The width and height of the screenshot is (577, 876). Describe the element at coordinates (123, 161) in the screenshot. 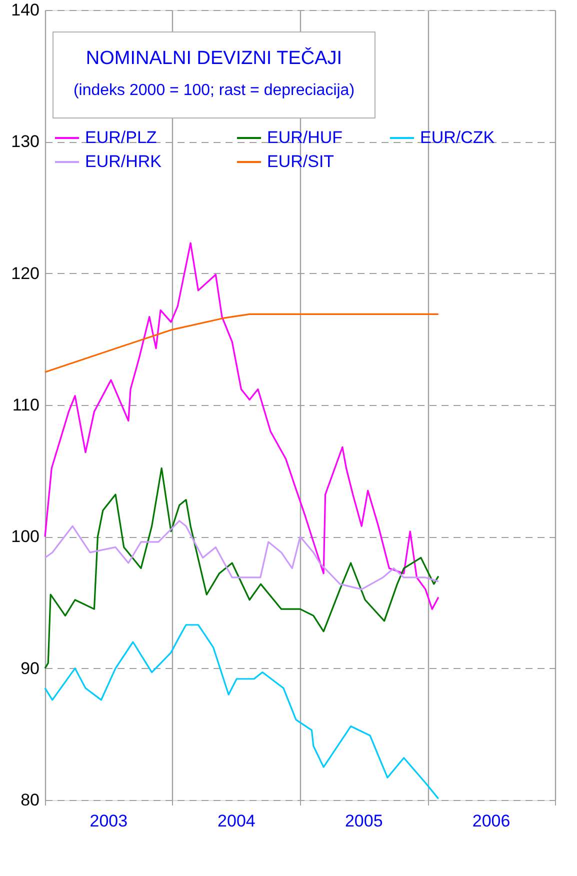

I see `legend-label: EUR/HRK` at that location.